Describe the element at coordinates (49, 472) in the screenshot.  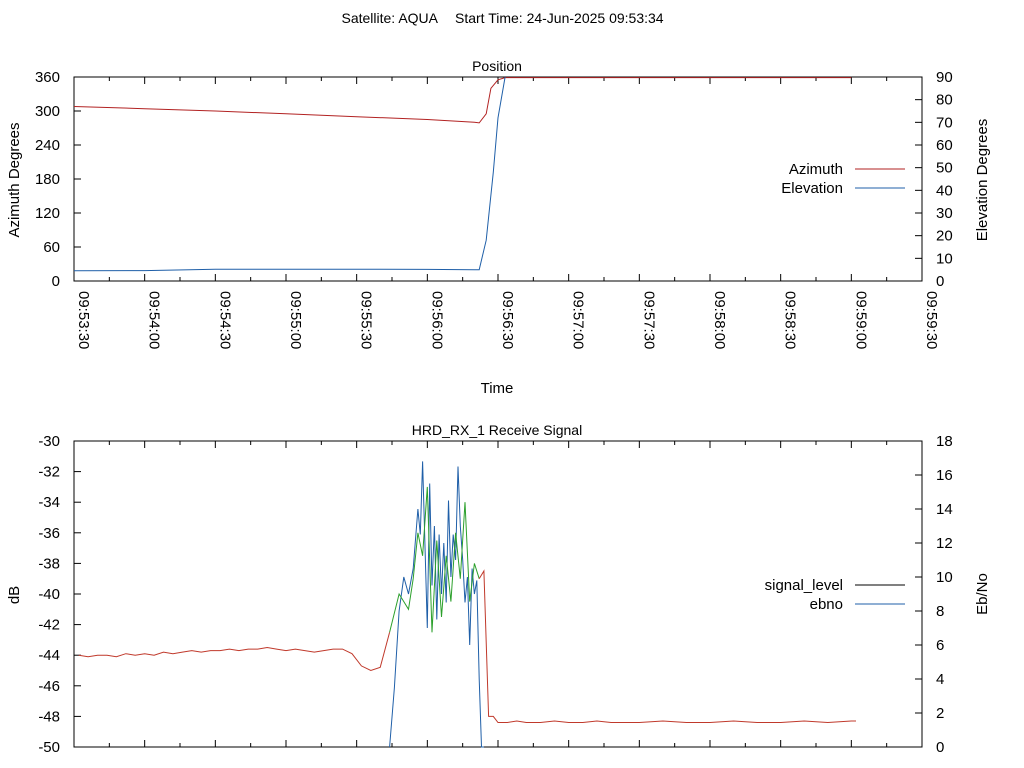
I see `signal-ytick-left-label: -32` at that location.